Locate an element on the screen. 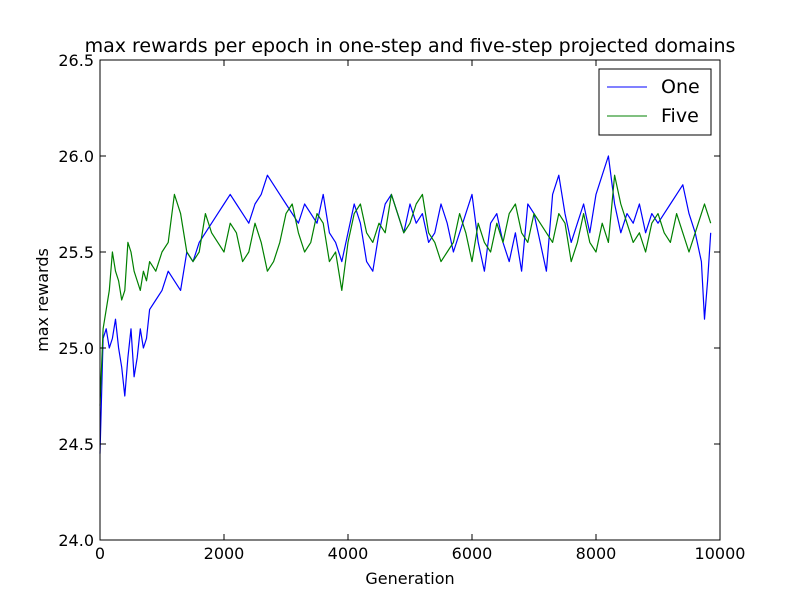 This screenshot has height=600, width=800. x-tick-label: 0 is located at coordinates (100, 553).